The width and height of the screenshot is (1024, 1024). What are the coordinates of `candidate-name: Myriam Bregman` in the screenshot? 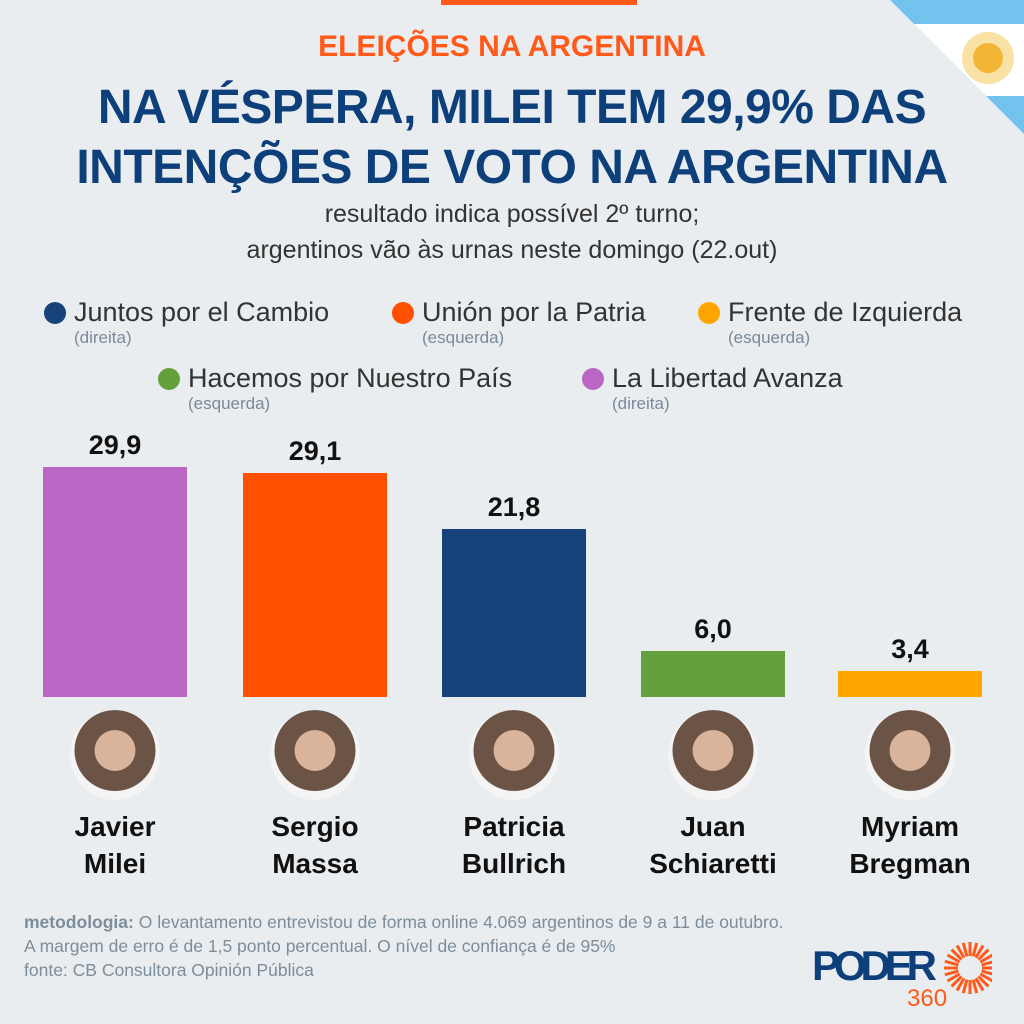 It's located at (910, 845).